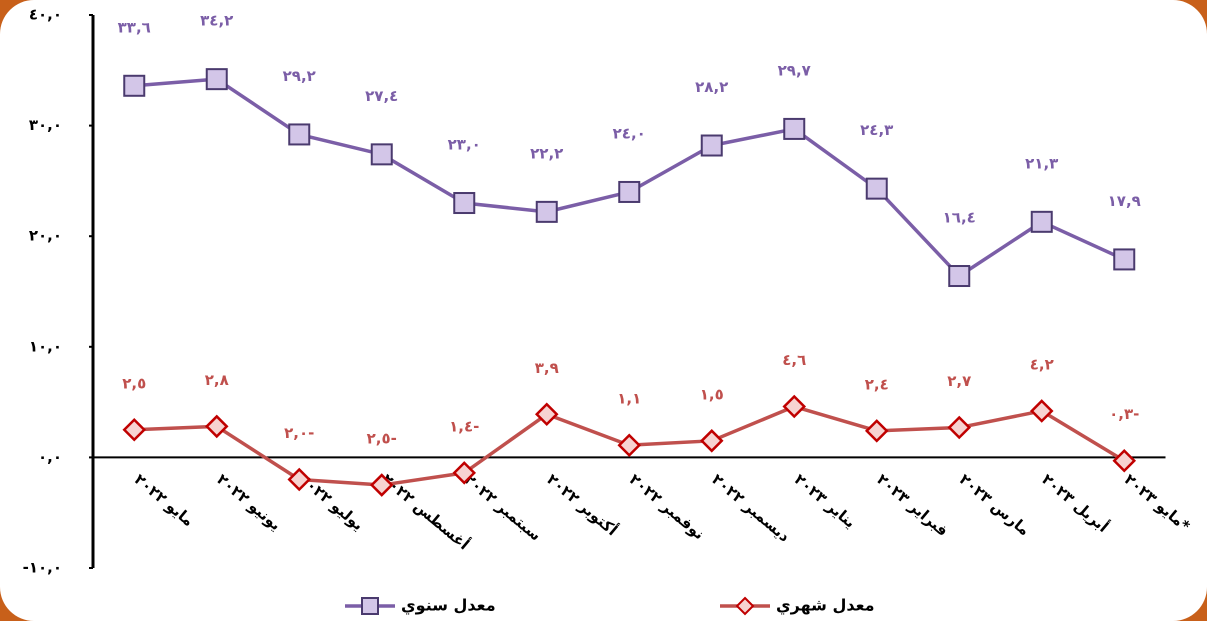 The height and width of the screenshot is (621, 1207). I want to click on data-label: ٢,٧, so click(959, 381).